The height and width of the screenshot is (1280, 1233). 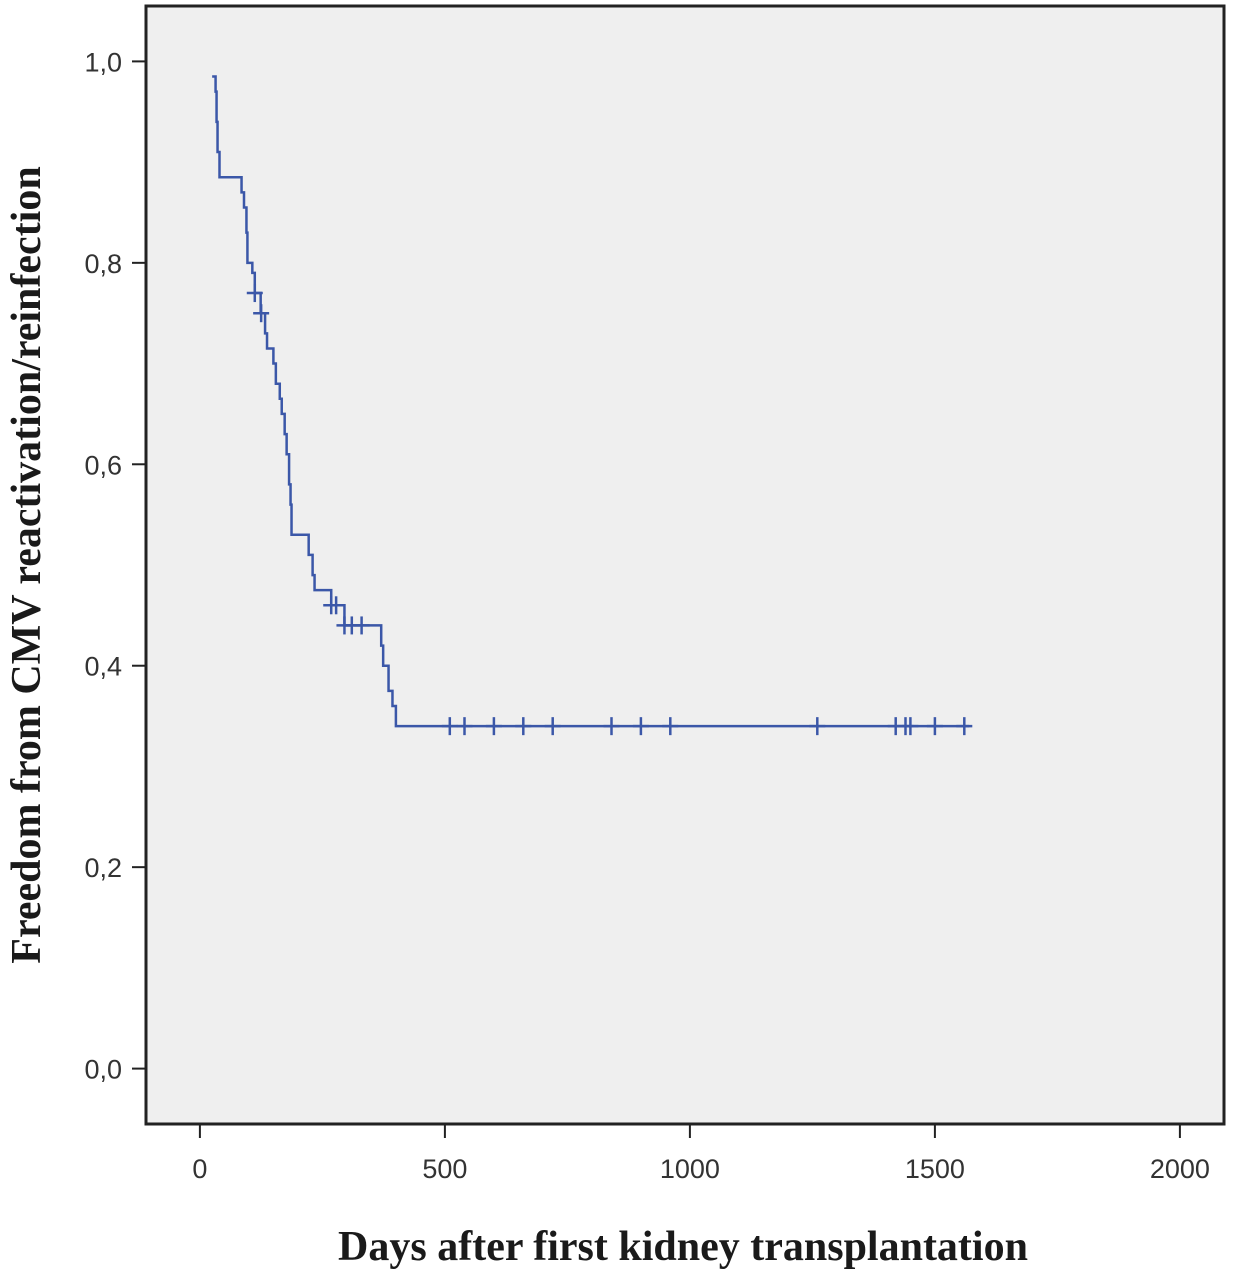 I want to click on x-tick-label: 0, so click(x=199, y=1169).